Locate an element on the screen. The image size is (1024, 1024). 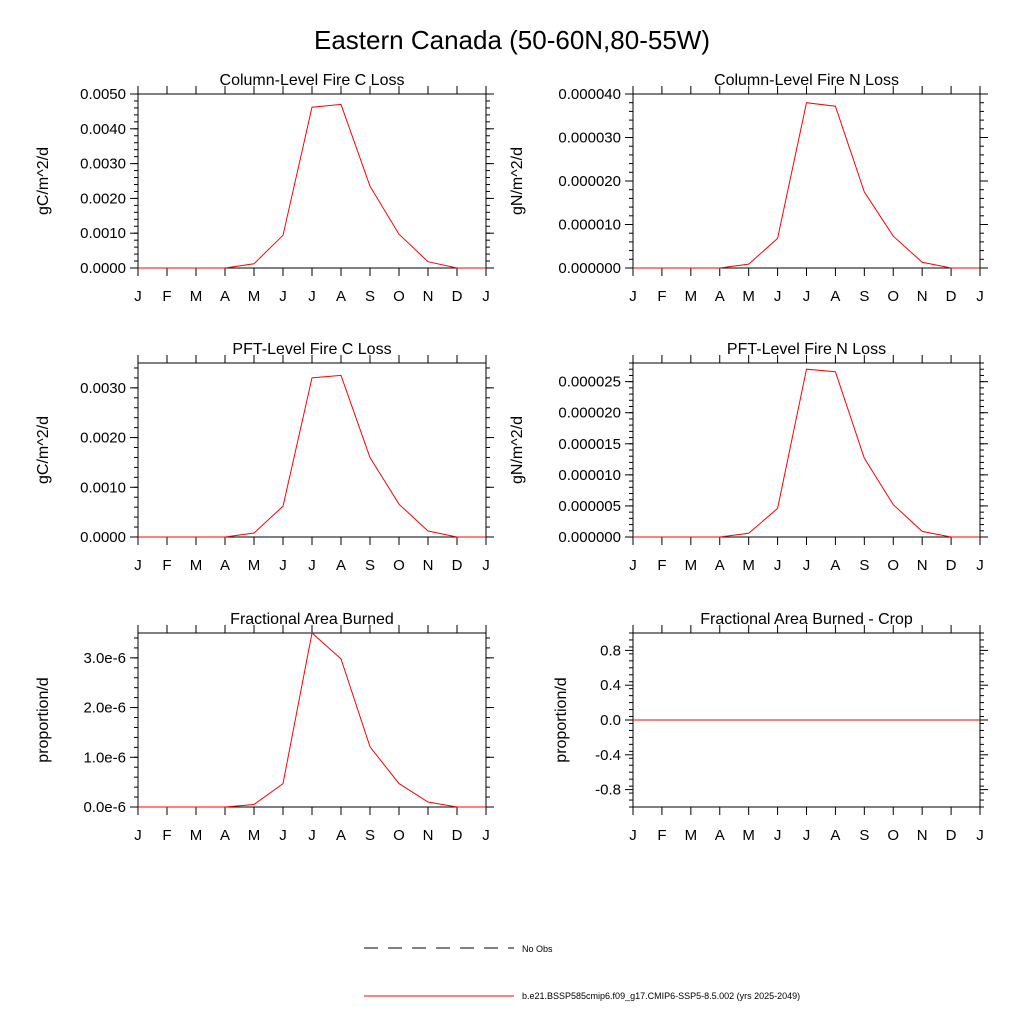
y-tick-label: 3.0e-6 is located at coordinates (104, 658).